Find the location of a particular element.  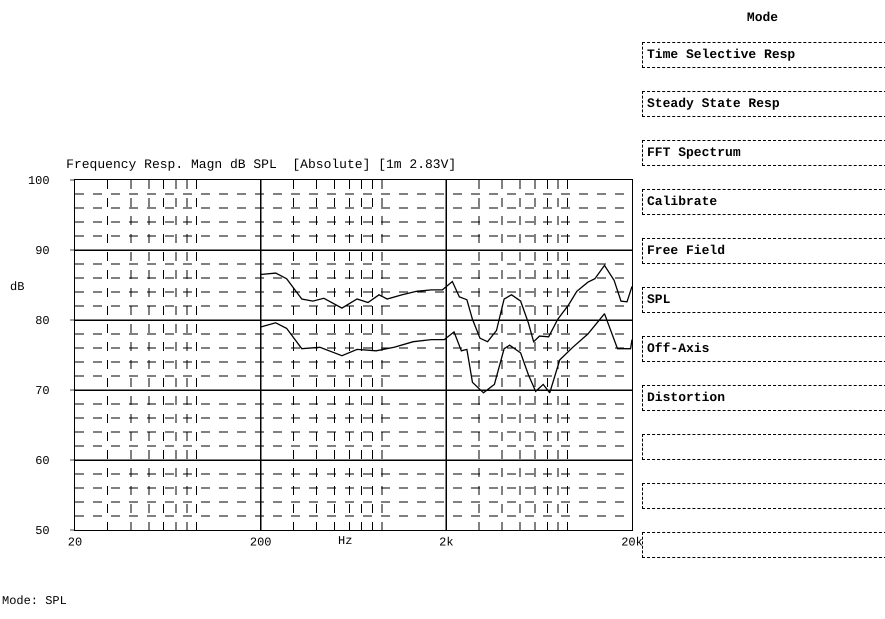

x-axis-title: Hz is located at coordinates (345, 541).